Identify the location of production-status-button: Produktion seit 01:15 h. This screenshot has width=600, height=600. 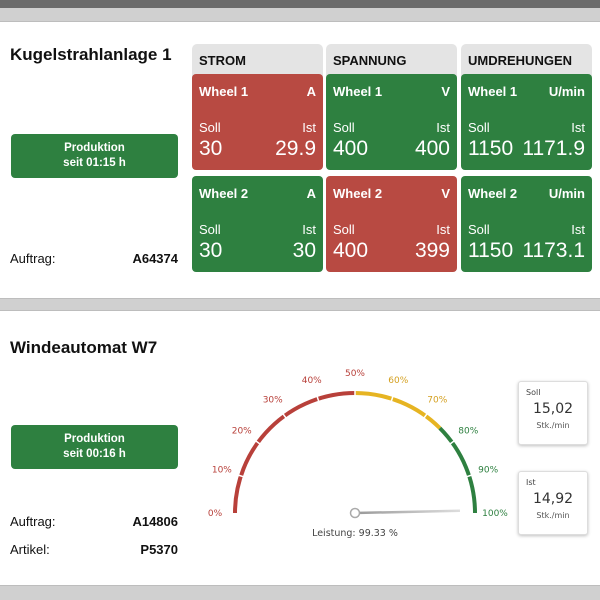
(94, 156).